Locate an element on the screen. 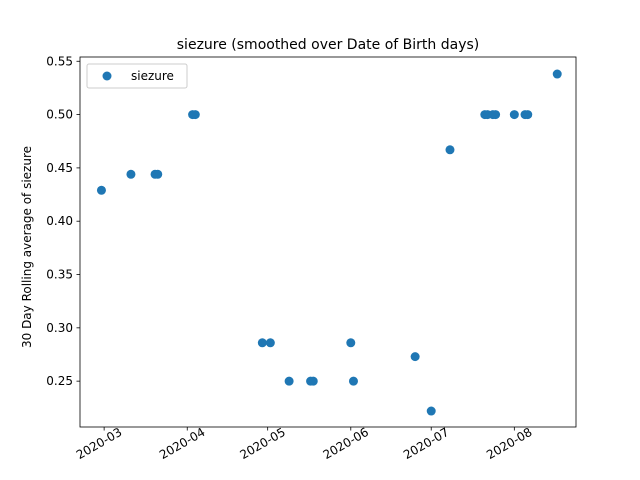  y-tick-label: 0.40 is located at coordinates (59, 221).